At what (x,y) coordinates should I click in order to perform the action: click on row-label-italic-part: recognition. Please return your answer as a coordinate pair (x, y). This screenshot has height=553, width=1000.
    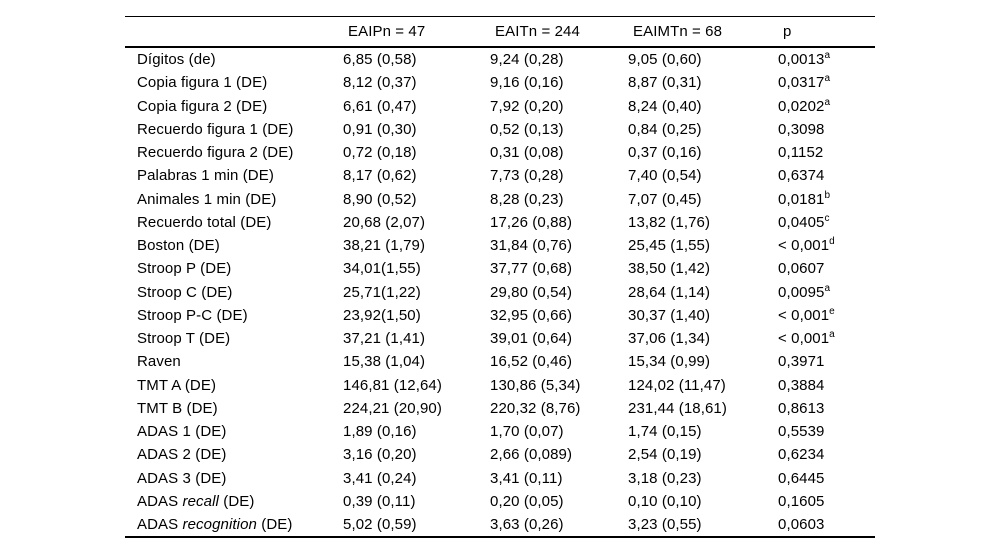
    Looking at the image, I should click on (219, 525).